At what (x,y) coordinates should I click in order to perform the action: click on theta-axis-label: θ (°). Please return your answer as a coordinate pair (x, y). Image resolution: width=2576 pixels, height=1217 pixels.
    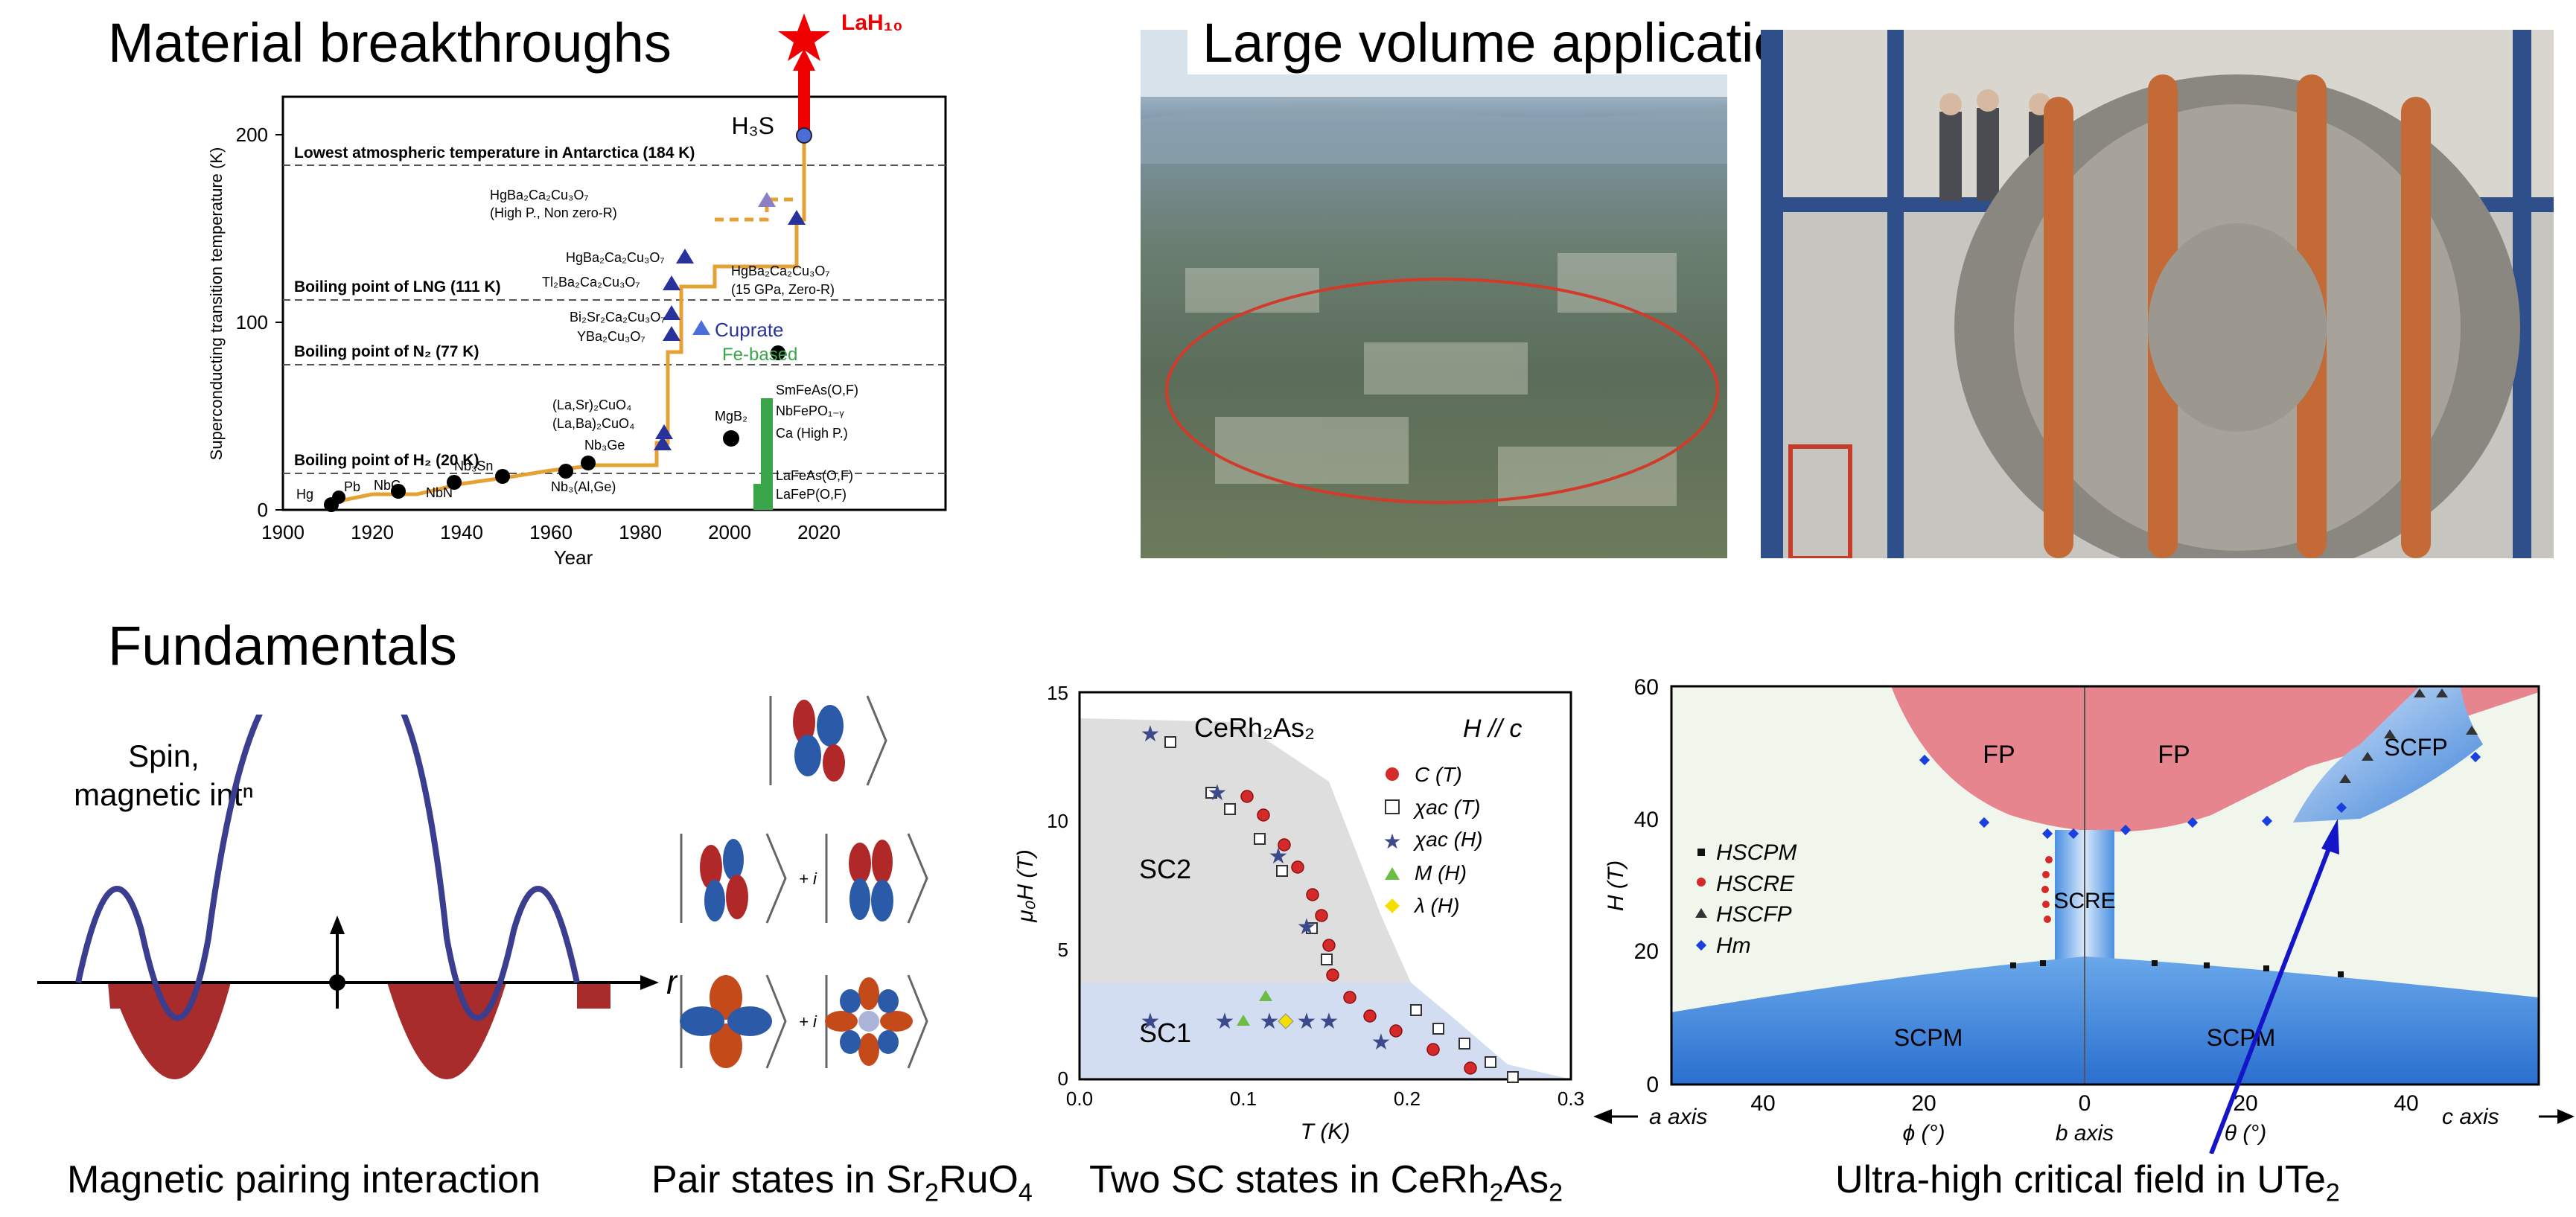
    Looking at the image, I should click on (2246, 1133).